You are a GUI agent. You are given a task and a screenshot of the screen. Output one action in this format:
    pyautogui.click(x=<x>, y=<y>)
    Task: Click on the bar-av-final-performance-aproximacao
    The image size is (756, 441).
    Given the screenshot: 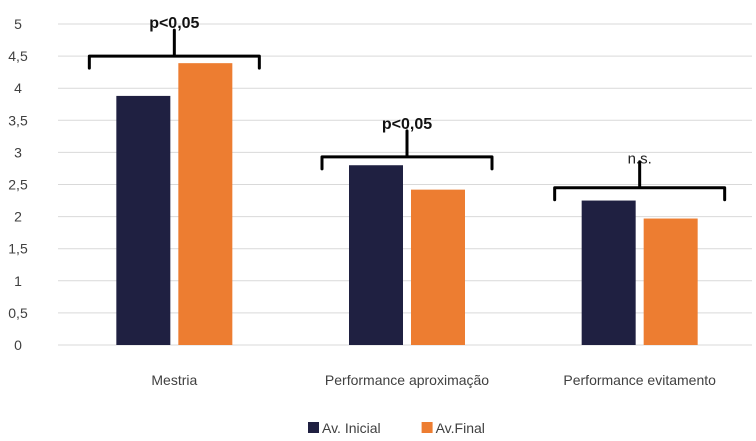 What is the action you would take?
    pyautogui.click(x=438, y=267)
    